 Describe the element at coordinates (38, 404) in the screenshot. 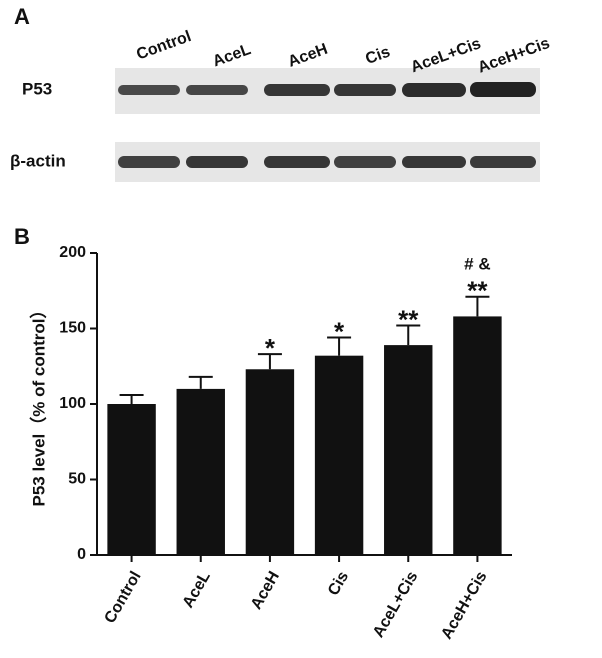

I see `y-axis-label: P53 level（% of control）` at that location.